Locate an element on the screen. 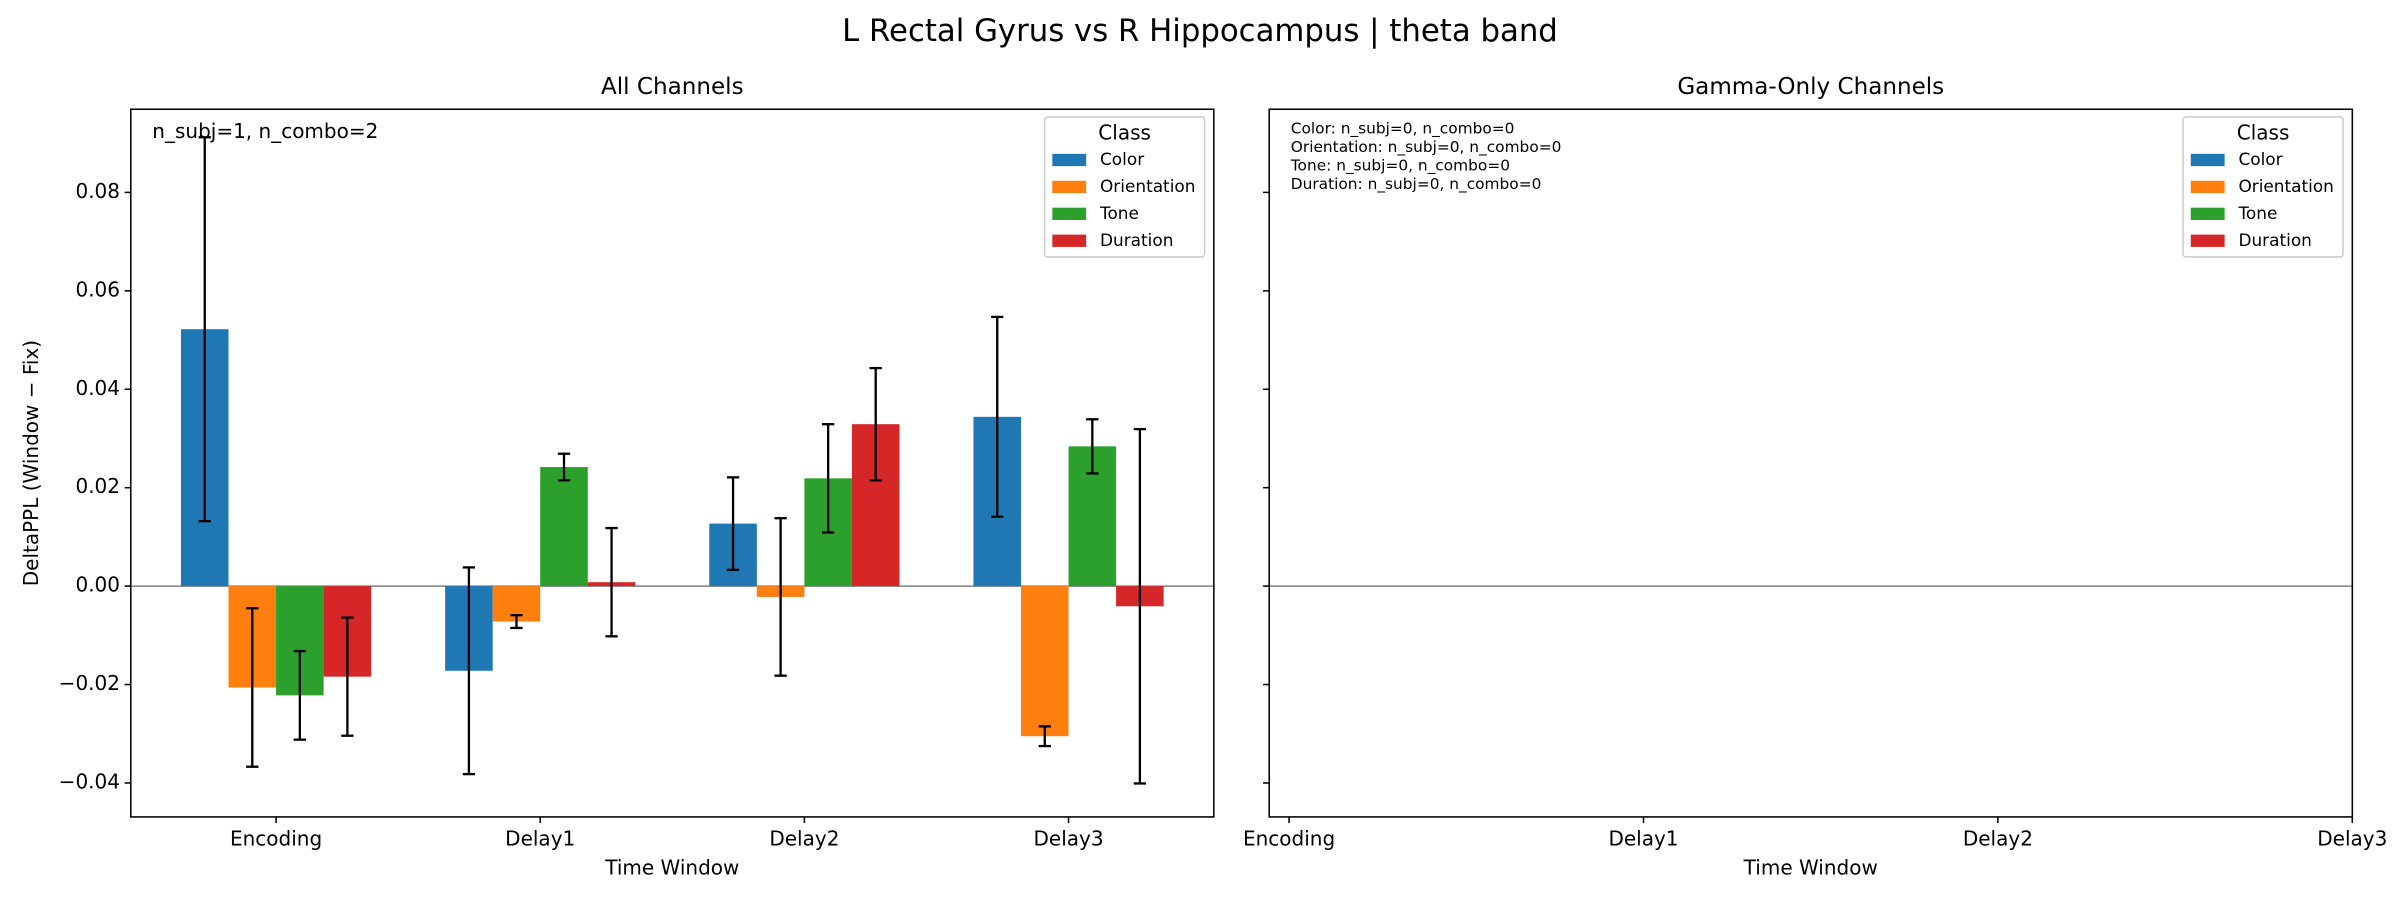  annotation: Color: n_subj=0, n_combo=0 is located at coordinates (1403, 129).